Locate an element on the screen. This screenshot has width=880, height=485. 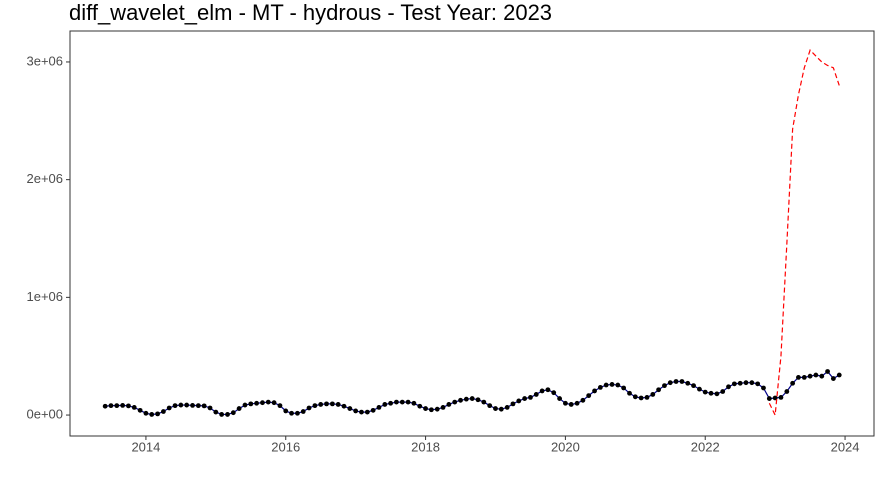
series-line is located at coordinates (804, 233).